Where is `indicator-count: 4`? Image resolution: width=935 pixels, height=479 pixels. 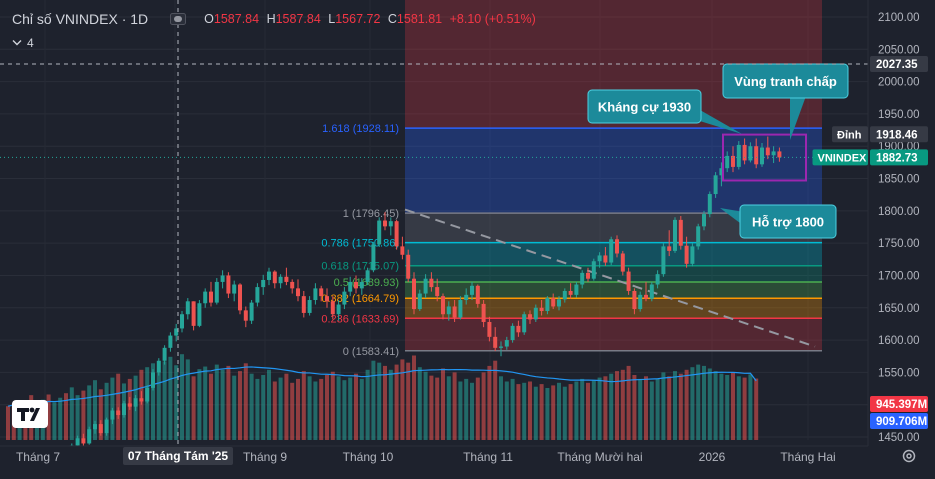 indicator-count: 4 is located at coordinates (30, 43).